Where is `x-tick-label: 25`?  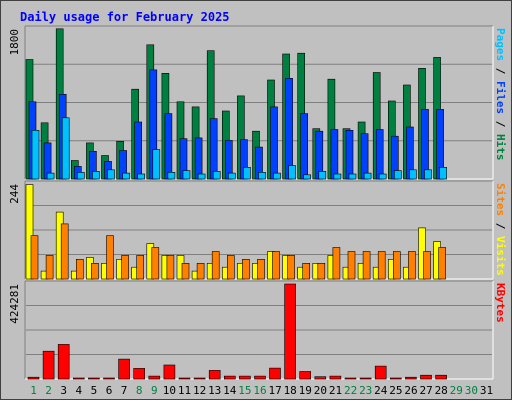
x-tick-label: 25 is located at coordinates (395, 390).